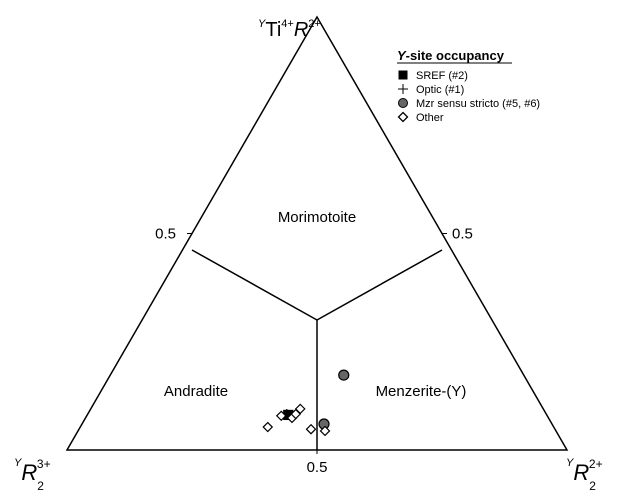 Image resolution: width=624 pixels, height=503 pixels. Describe the element at coordinates (478, 104) in the screenshot. I see `legend-label: Mzr sensu stricto (#5, #6)` at that location.